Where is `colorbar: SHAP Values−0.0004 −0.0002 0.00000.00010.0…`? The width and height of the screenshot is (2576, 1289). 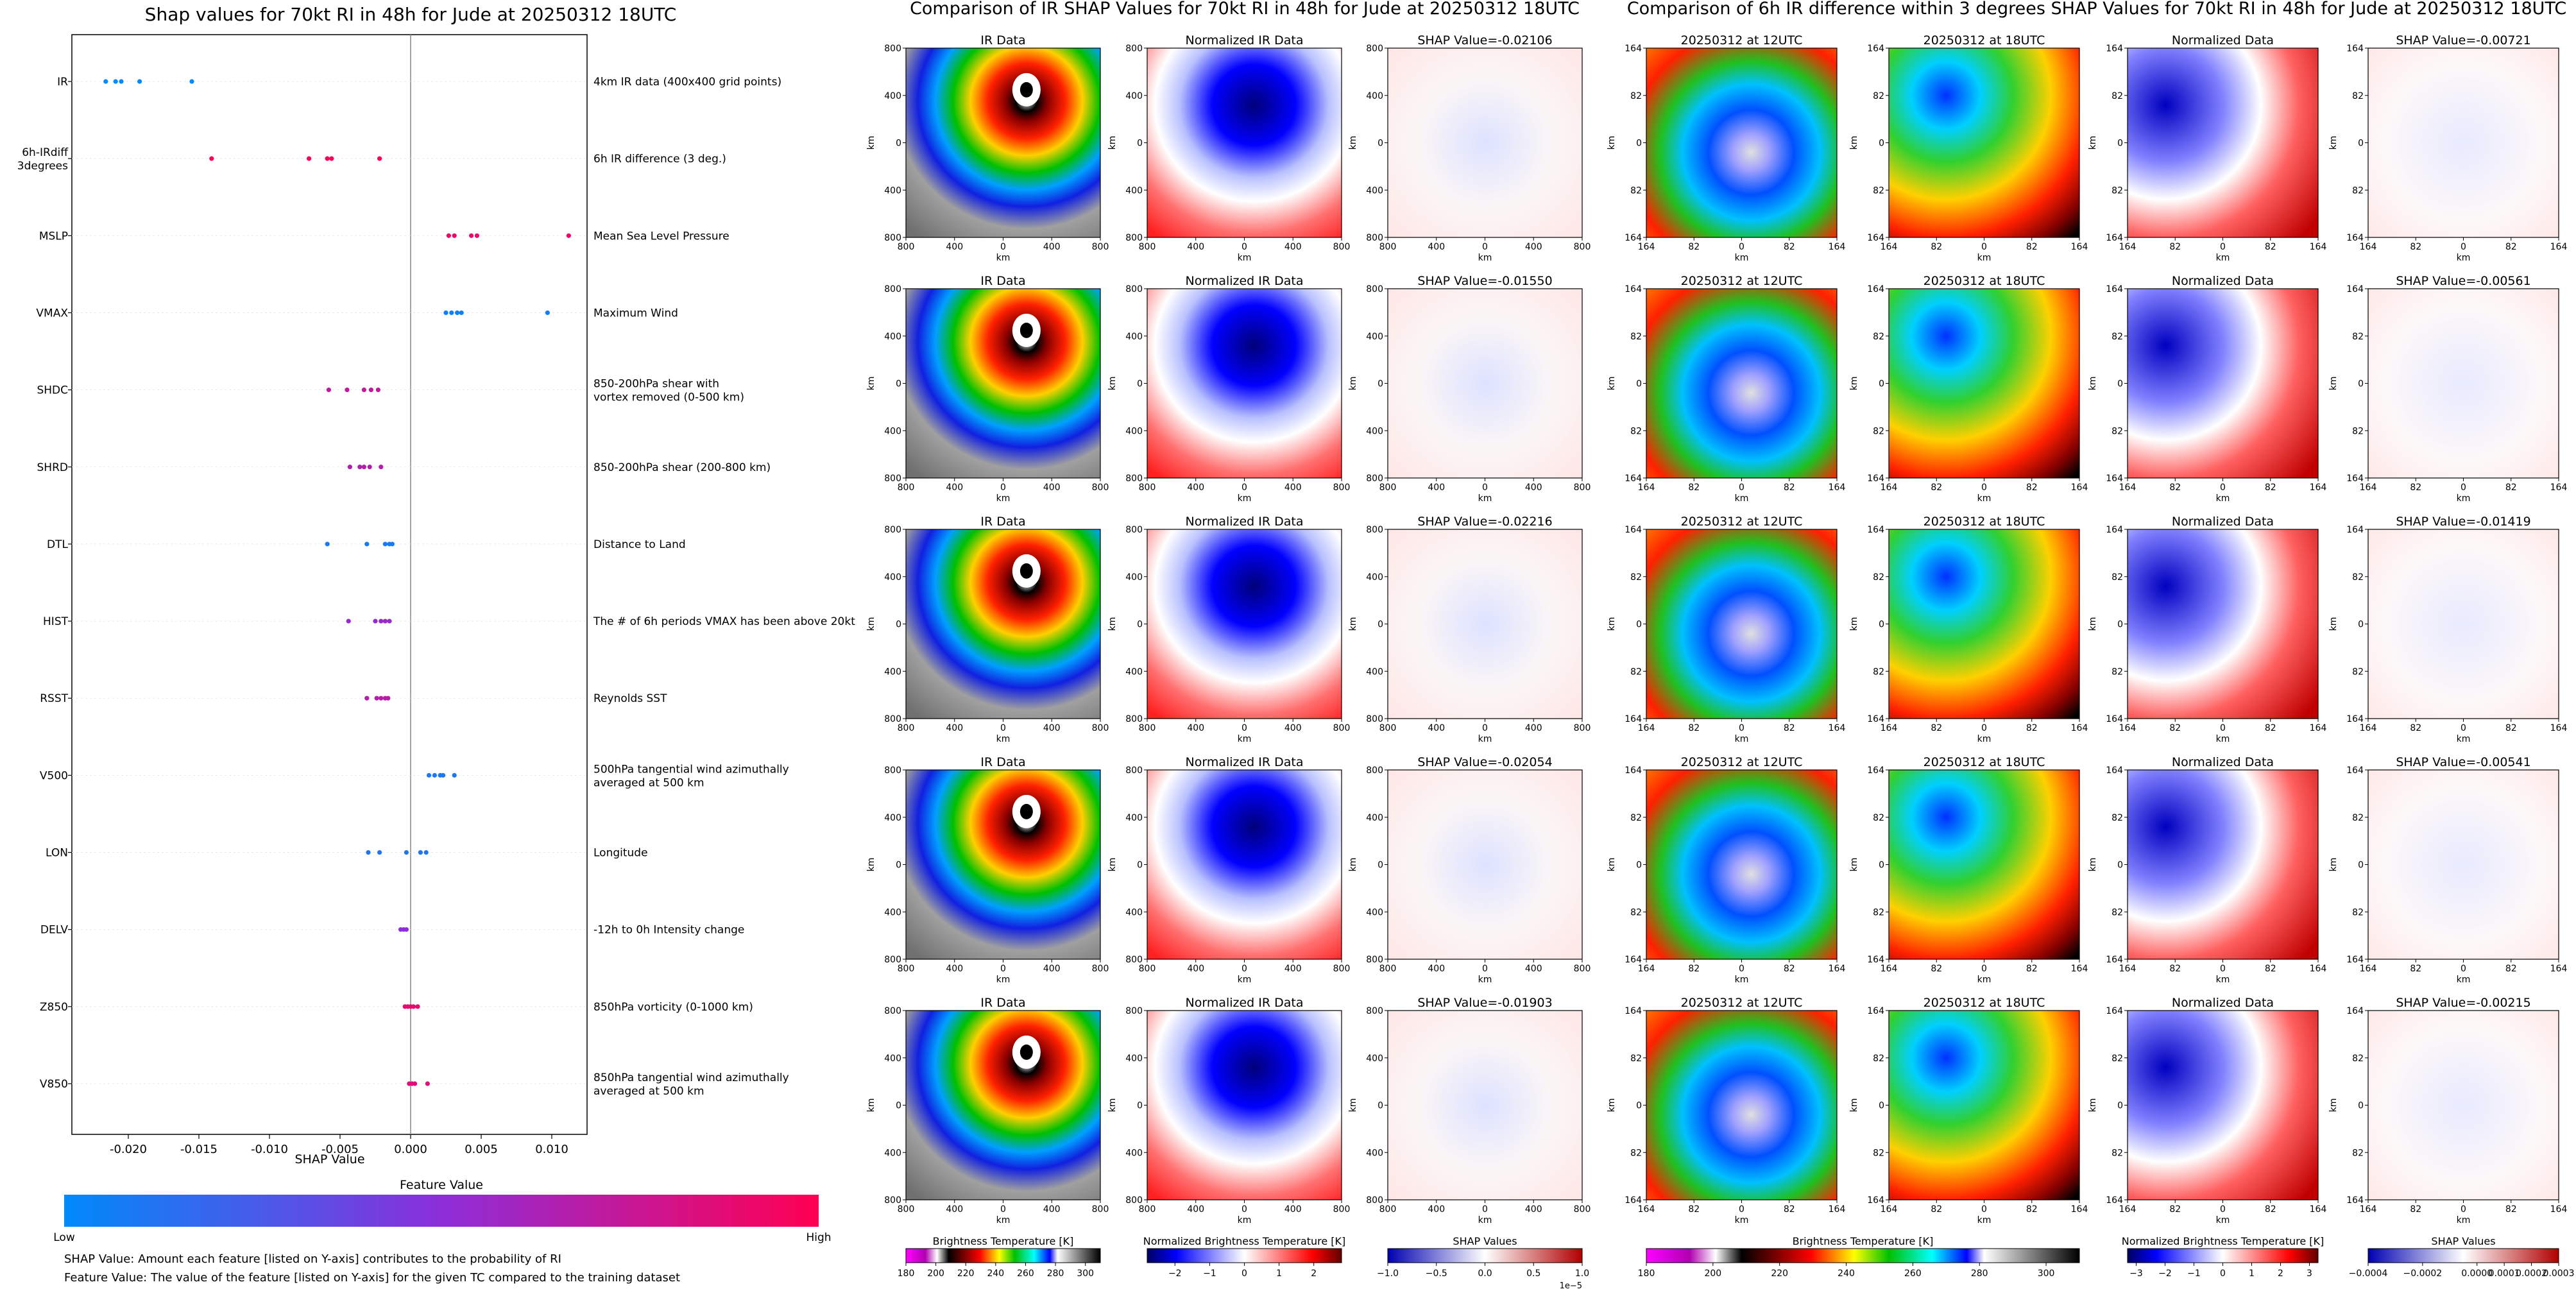
colorbar: SHAP Values−0.0004 −0.0002 0.00000.00010.0… is located at coordinates (2462, 1257).